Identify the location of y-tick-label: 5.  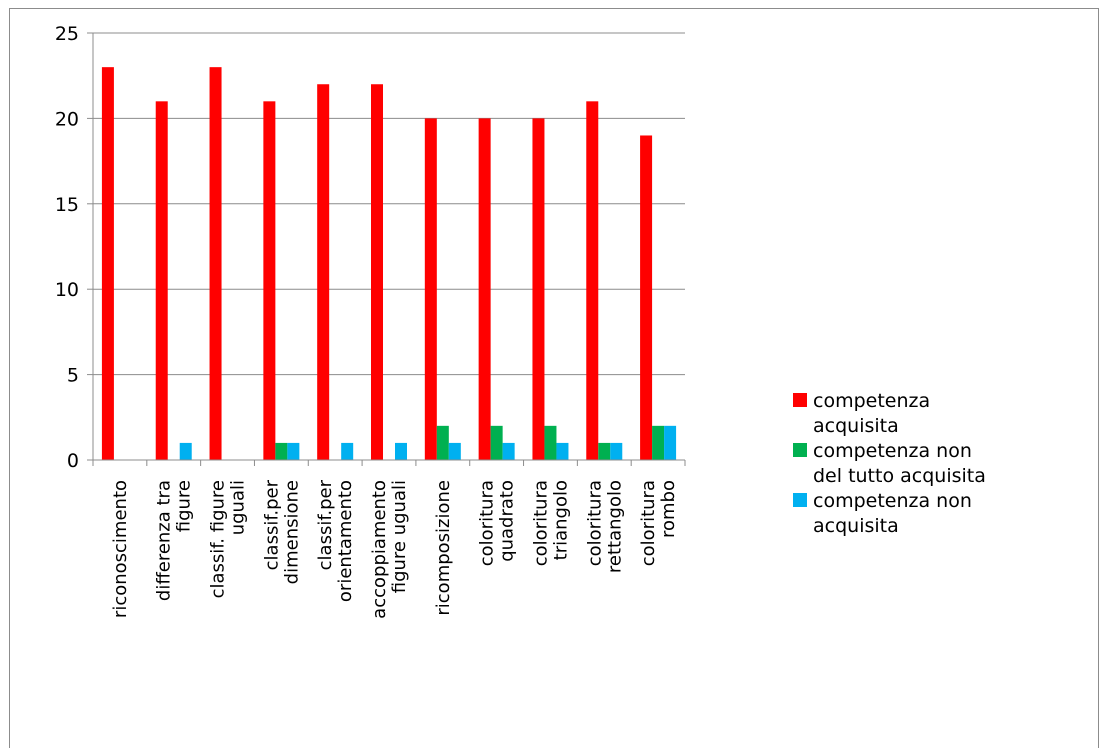
(73, 376).